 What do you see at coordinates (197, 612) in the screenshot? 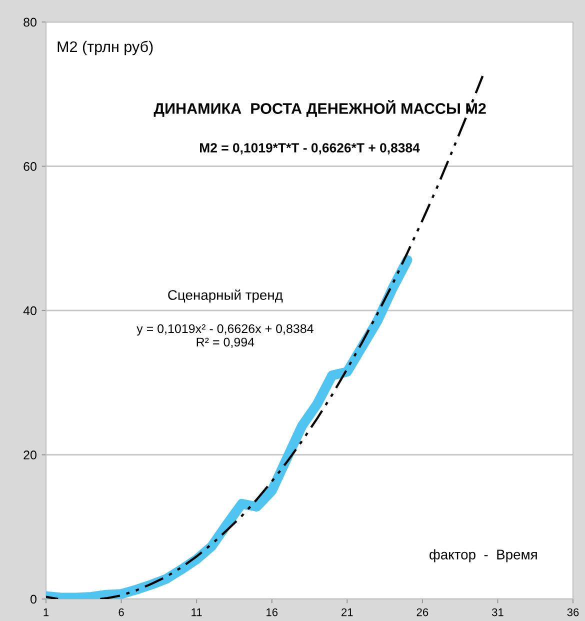
I see `x-tick-label: 11` at bounding box center [197, 612].